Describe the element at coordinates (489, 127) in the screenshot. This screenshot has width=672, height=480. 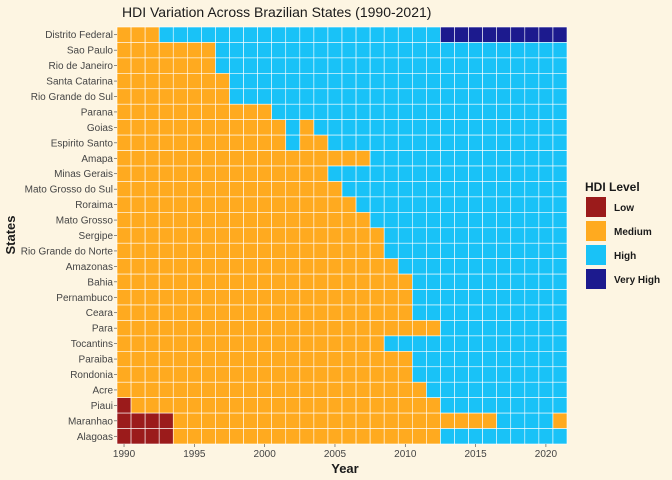
I see `heatmap-cell-goias-2016` at that location.